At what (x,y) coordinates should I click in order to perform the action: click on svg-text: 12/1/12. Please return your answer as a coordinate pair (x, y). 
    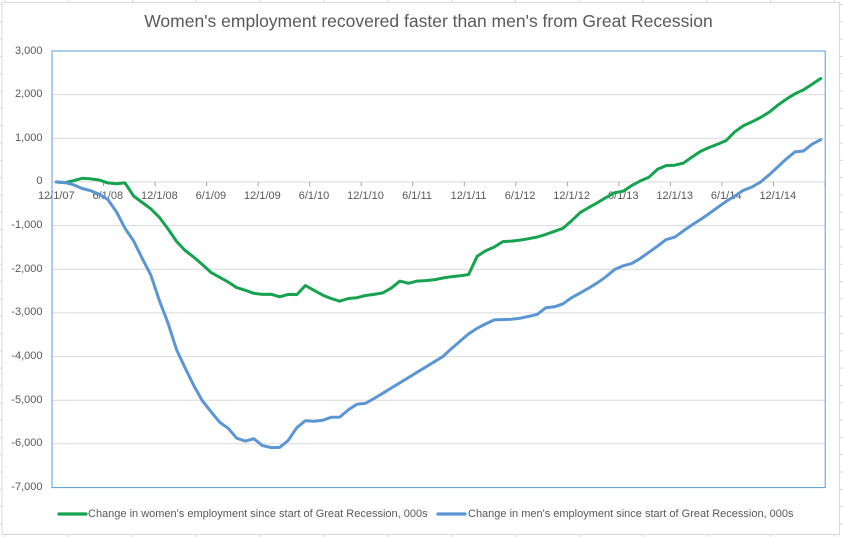
    Looking at the image, I should click on (571, 196).